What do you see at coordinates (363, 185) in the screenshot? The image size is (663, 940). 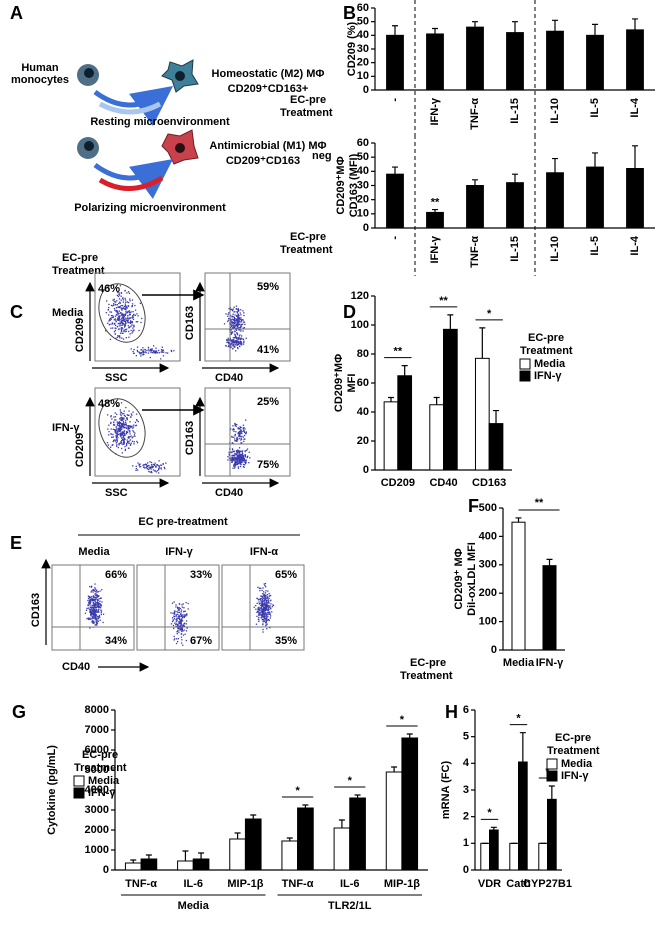 I see `y-tick-label: 30` at bounding box center [363, 185].